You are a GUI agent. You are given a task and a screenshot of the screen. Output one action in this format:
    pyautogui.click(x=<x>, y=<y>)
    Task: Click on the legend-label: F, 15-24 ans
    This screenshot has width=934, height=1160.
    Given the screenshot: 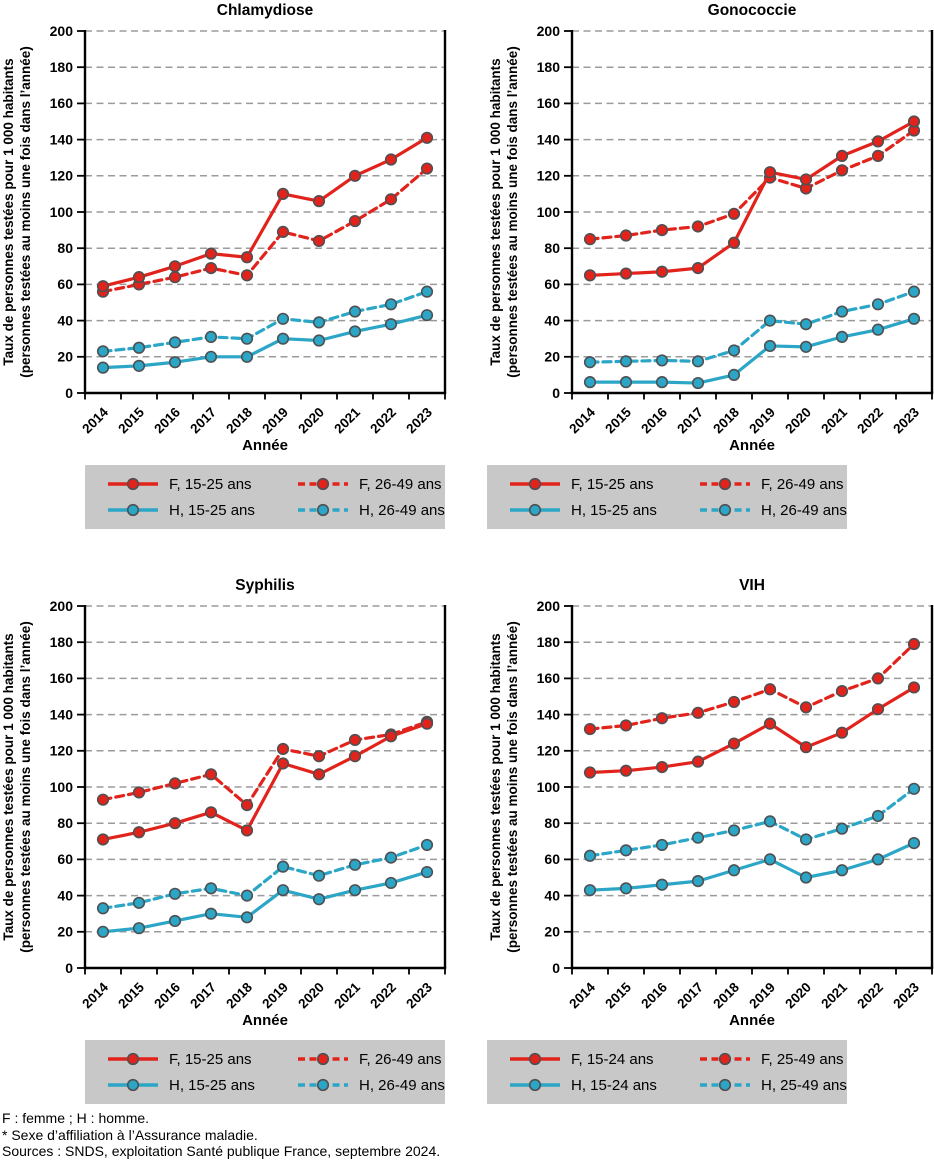 What is the action you would take?
    pyautogui.click(x=612, y=1059)
    